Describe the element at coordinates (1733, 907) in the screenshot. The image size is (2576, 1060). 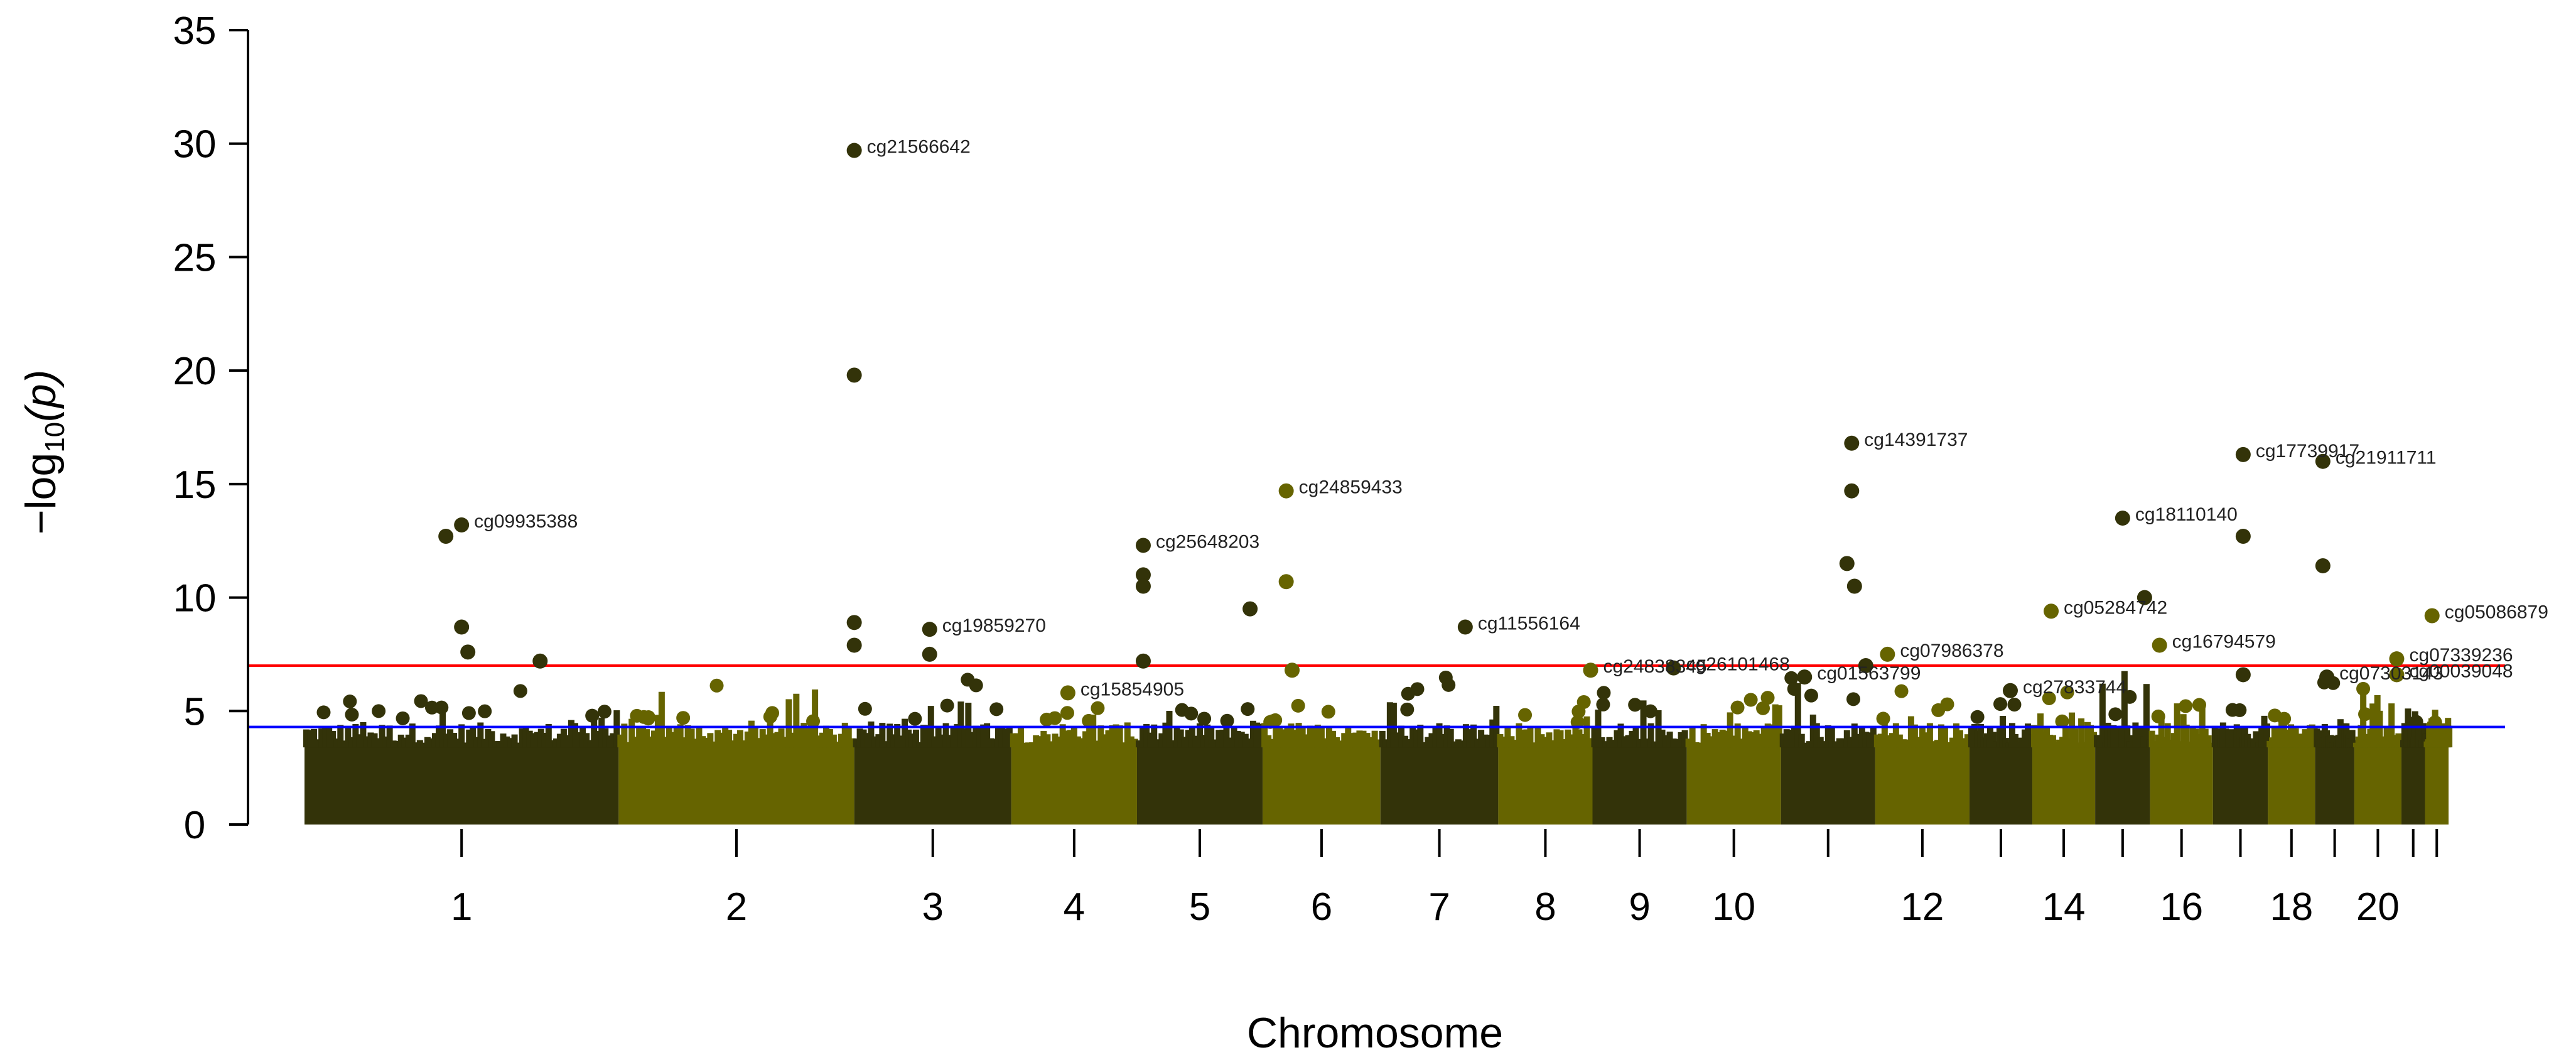
I see `x-tick-label-chr10: 10` at that location.